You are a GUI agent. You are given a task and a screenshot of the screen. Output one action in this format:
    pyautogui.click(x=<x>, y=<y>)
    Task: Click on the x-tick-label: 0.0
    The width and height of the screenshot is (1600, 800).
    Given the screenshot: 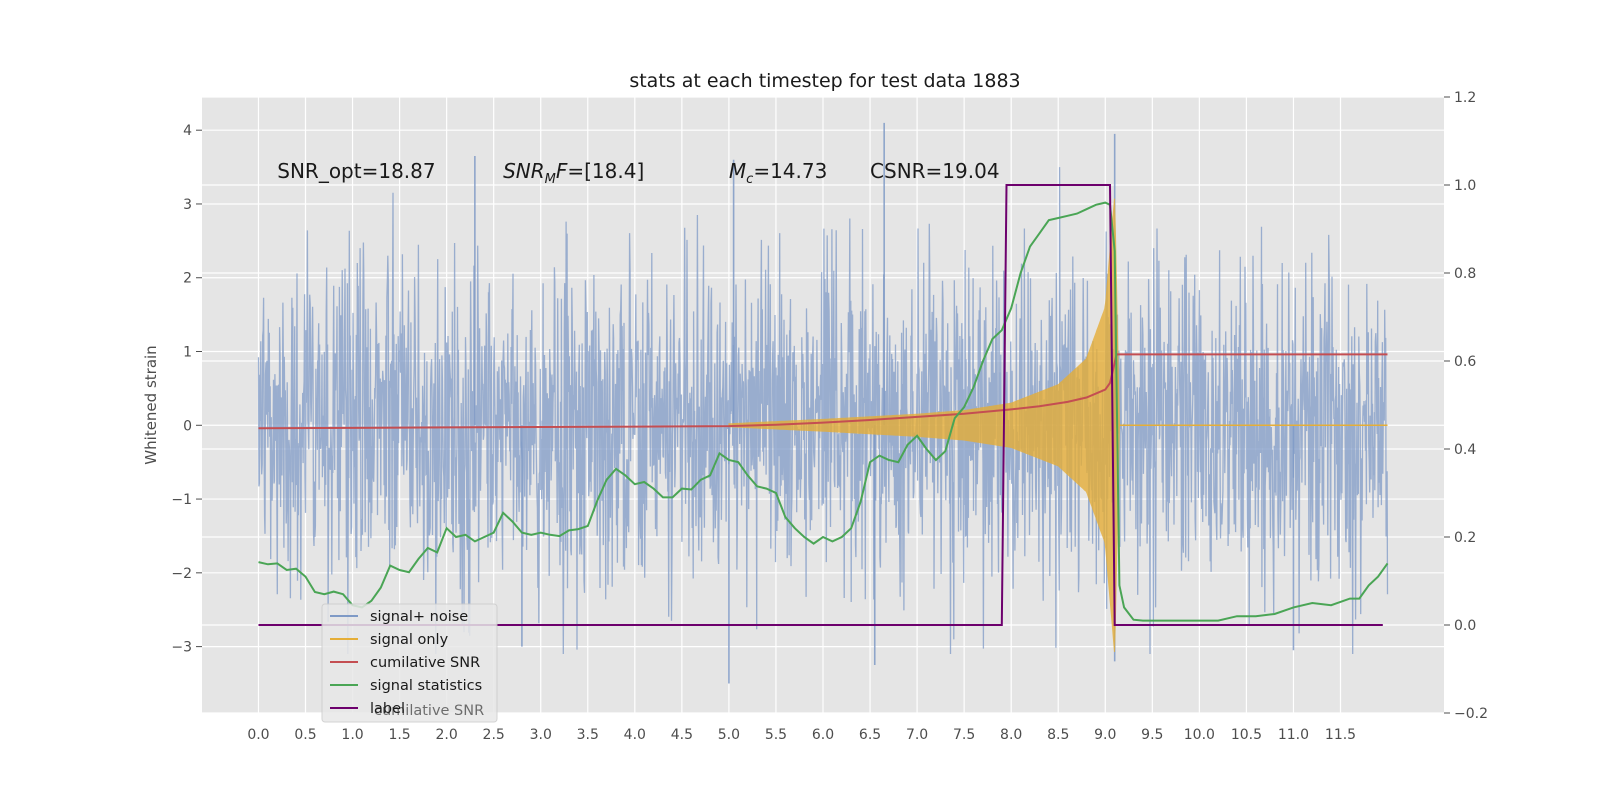 What is the action you would take?
    pyautogui.click(x=258, y=735)
    